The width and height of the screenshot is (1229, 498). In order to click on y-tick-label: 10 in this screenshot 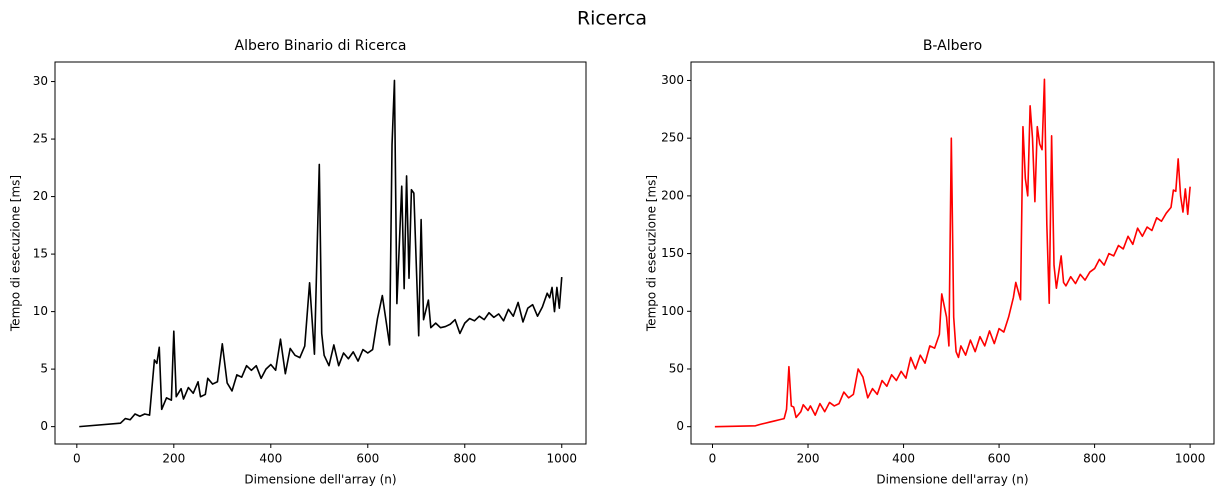, I will do `click(40, 311)`.